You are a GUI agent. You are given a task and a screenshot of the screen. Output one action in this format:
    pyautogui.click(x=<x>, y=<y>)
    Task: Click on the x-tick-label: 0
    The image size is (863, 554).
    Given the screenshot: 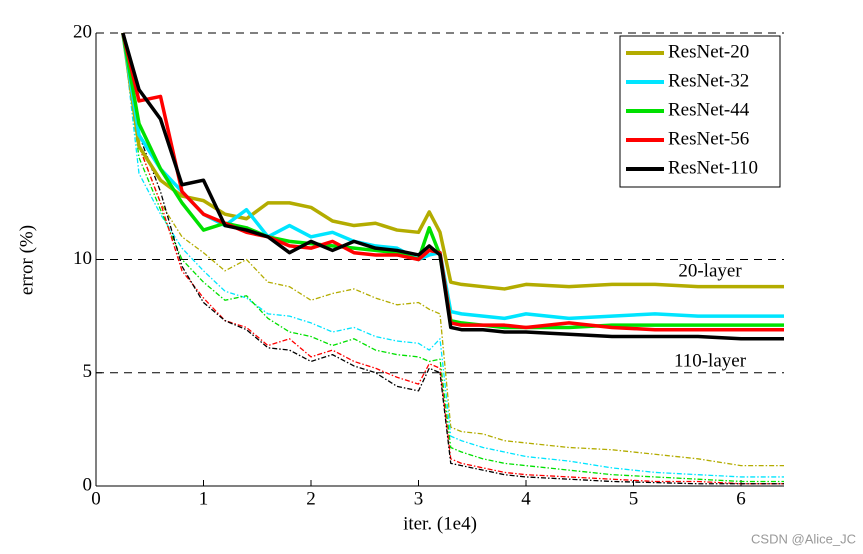 What is the action you would take?
    pyautogui.click(x=96, y=498)
    